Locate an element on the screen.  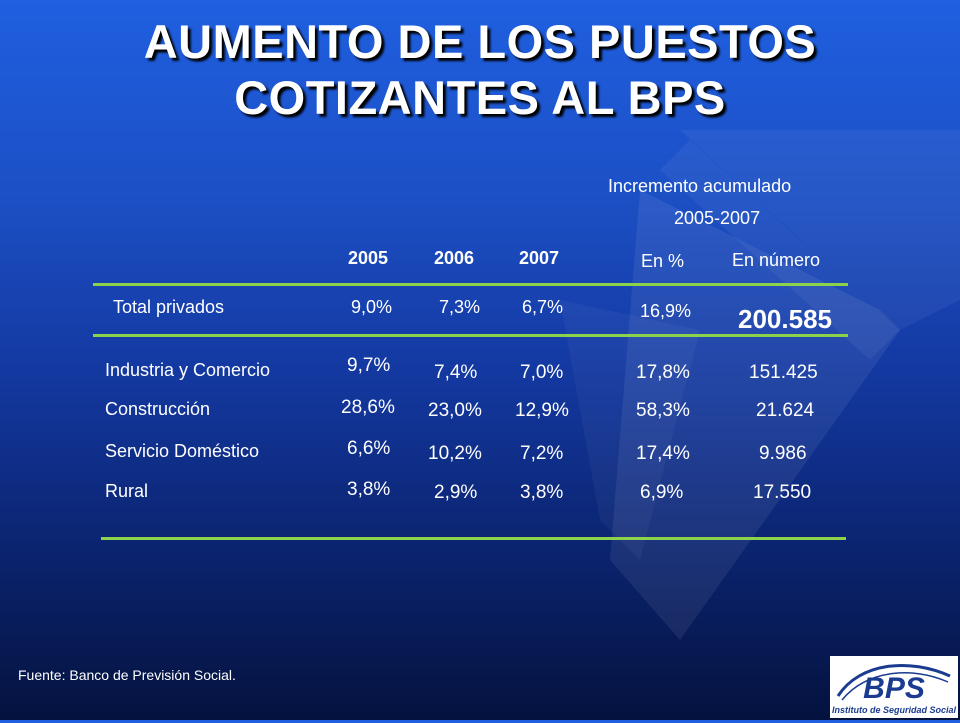
row-2006: 23,0% is located at coordinates (455, 410).